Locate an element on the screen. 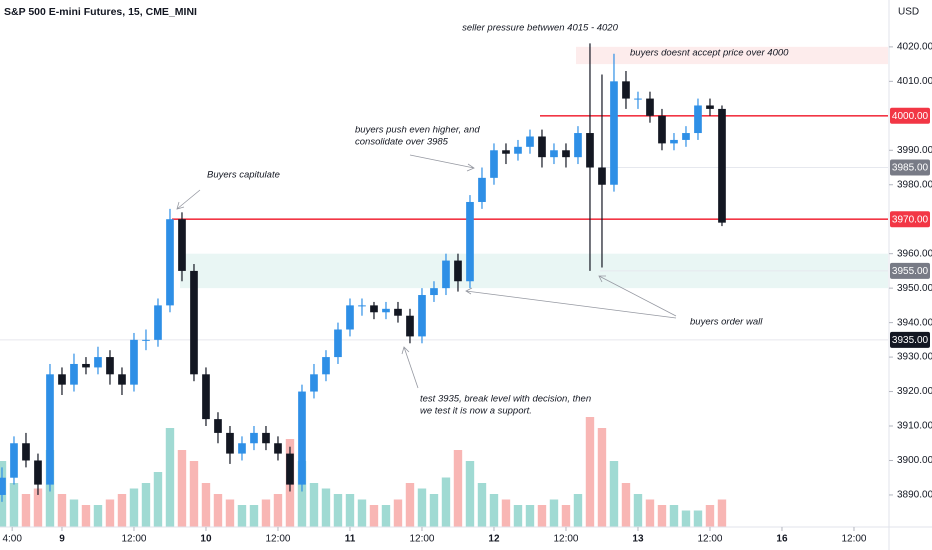 Image resolution: width=932 pixels, height=550 pixels. currency-label: USD is located at coordinates (908, 12).